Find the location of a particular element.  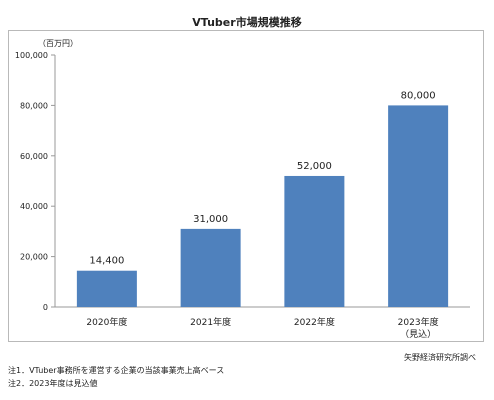

x-tick-sublabel: （見込） is located at coordinates (418, 334).